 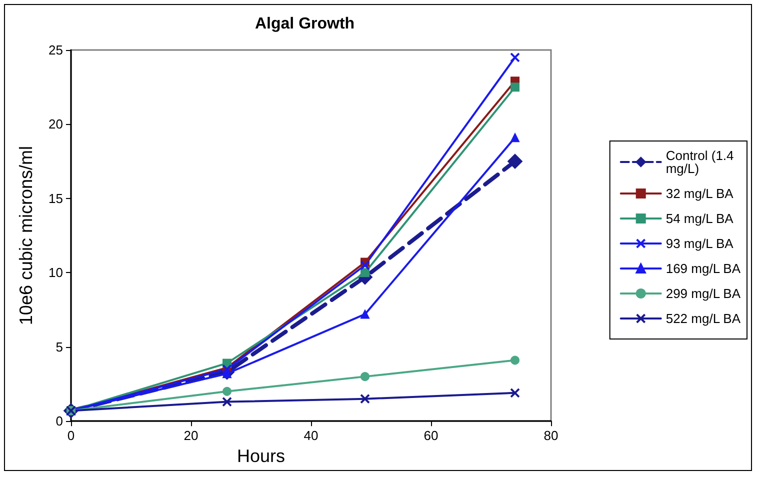 I want to click on legend-label: 32 mg/L BA, so click(x=700, y=193).